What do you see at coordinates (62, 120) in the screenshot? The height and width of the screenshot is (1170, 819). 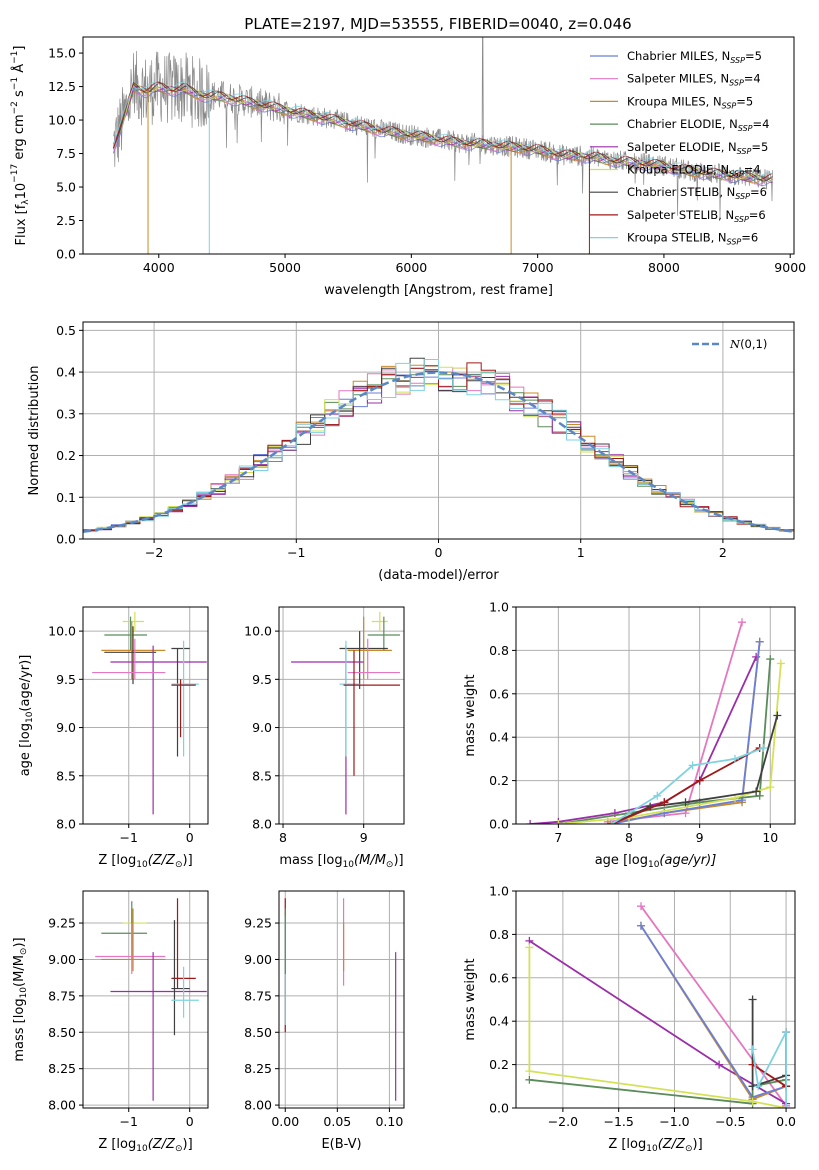 I see `y-tick-label: 10.0` at bounding box center [62, 120].